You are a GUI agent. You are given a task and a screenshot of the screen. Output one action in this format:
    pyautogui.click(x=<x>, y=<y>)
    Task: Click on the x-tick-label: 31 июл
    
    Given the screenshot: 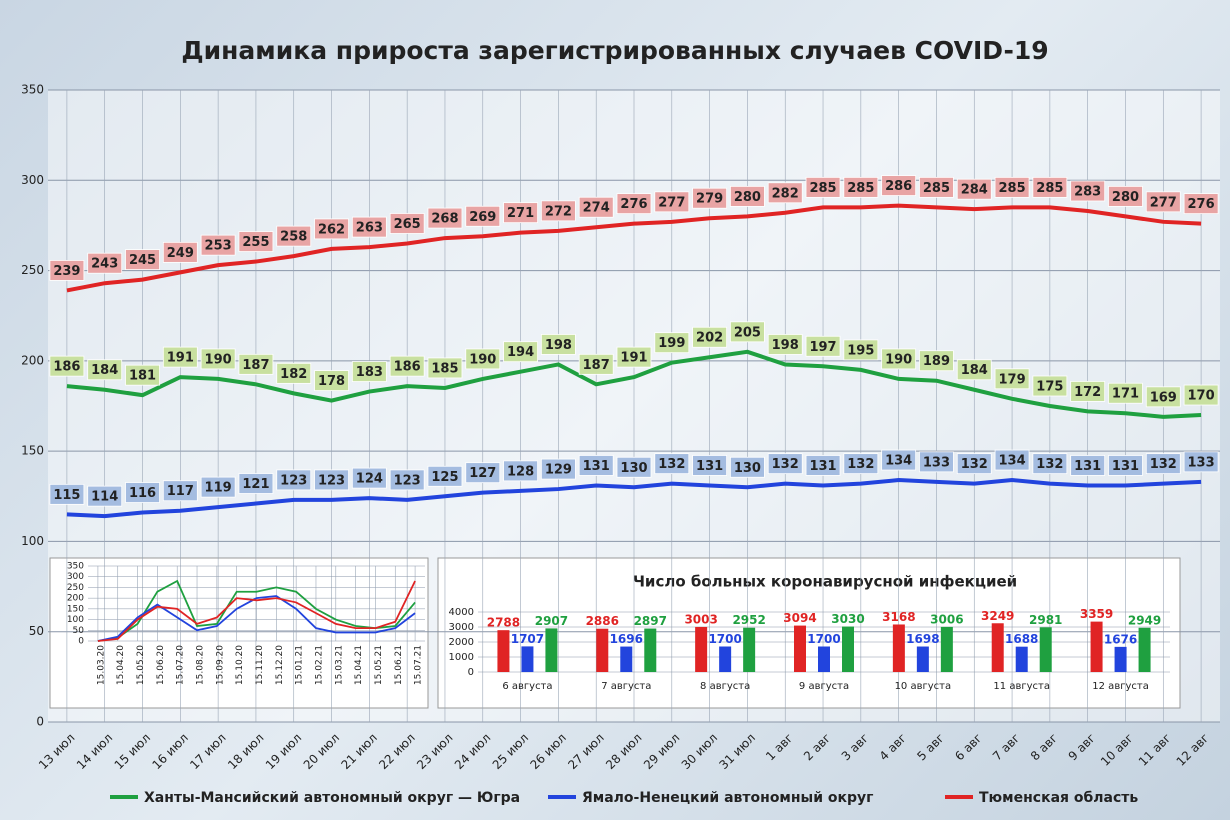 What is the action you would take?
    pyautogui.click(x=737, y=751)
    